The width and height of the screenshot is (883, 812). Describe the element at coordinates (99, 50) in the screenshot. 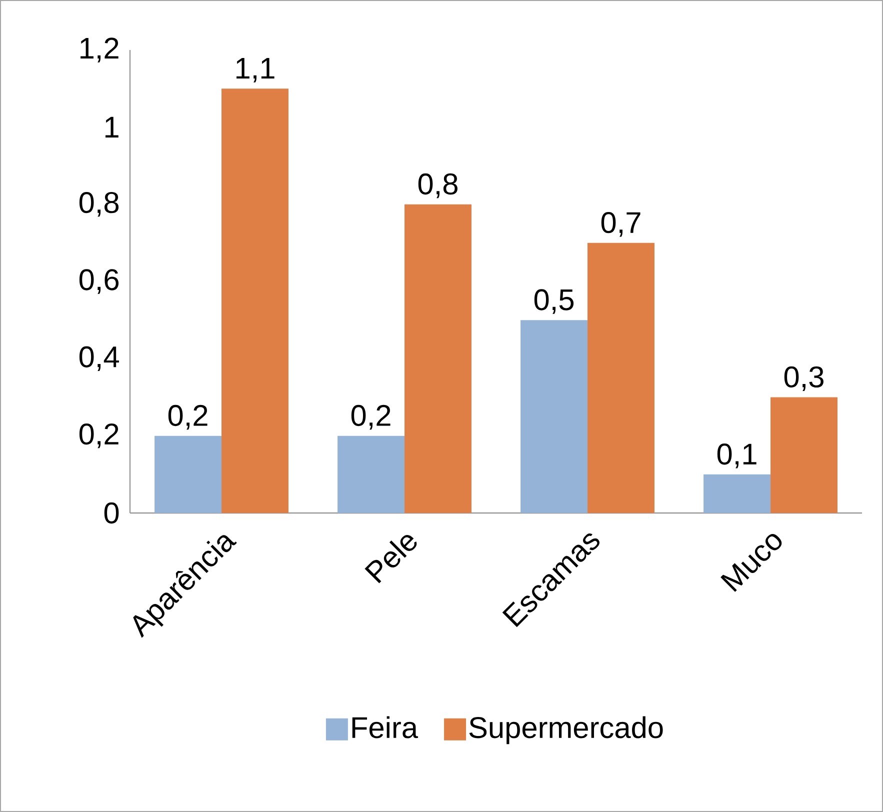

I see `y-tick-label: 1,2` at that location.